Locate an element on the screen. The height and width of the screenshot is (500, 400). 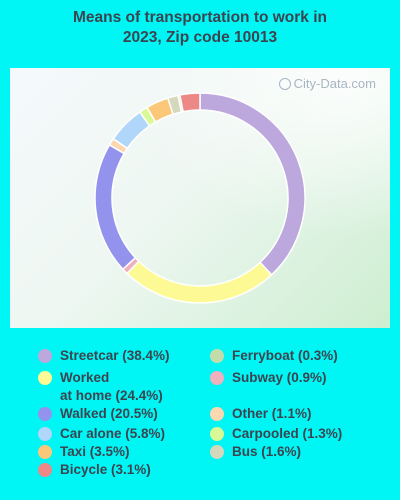
chart-title-line: Means of transportation to work in is located at coordinates (200, 17).